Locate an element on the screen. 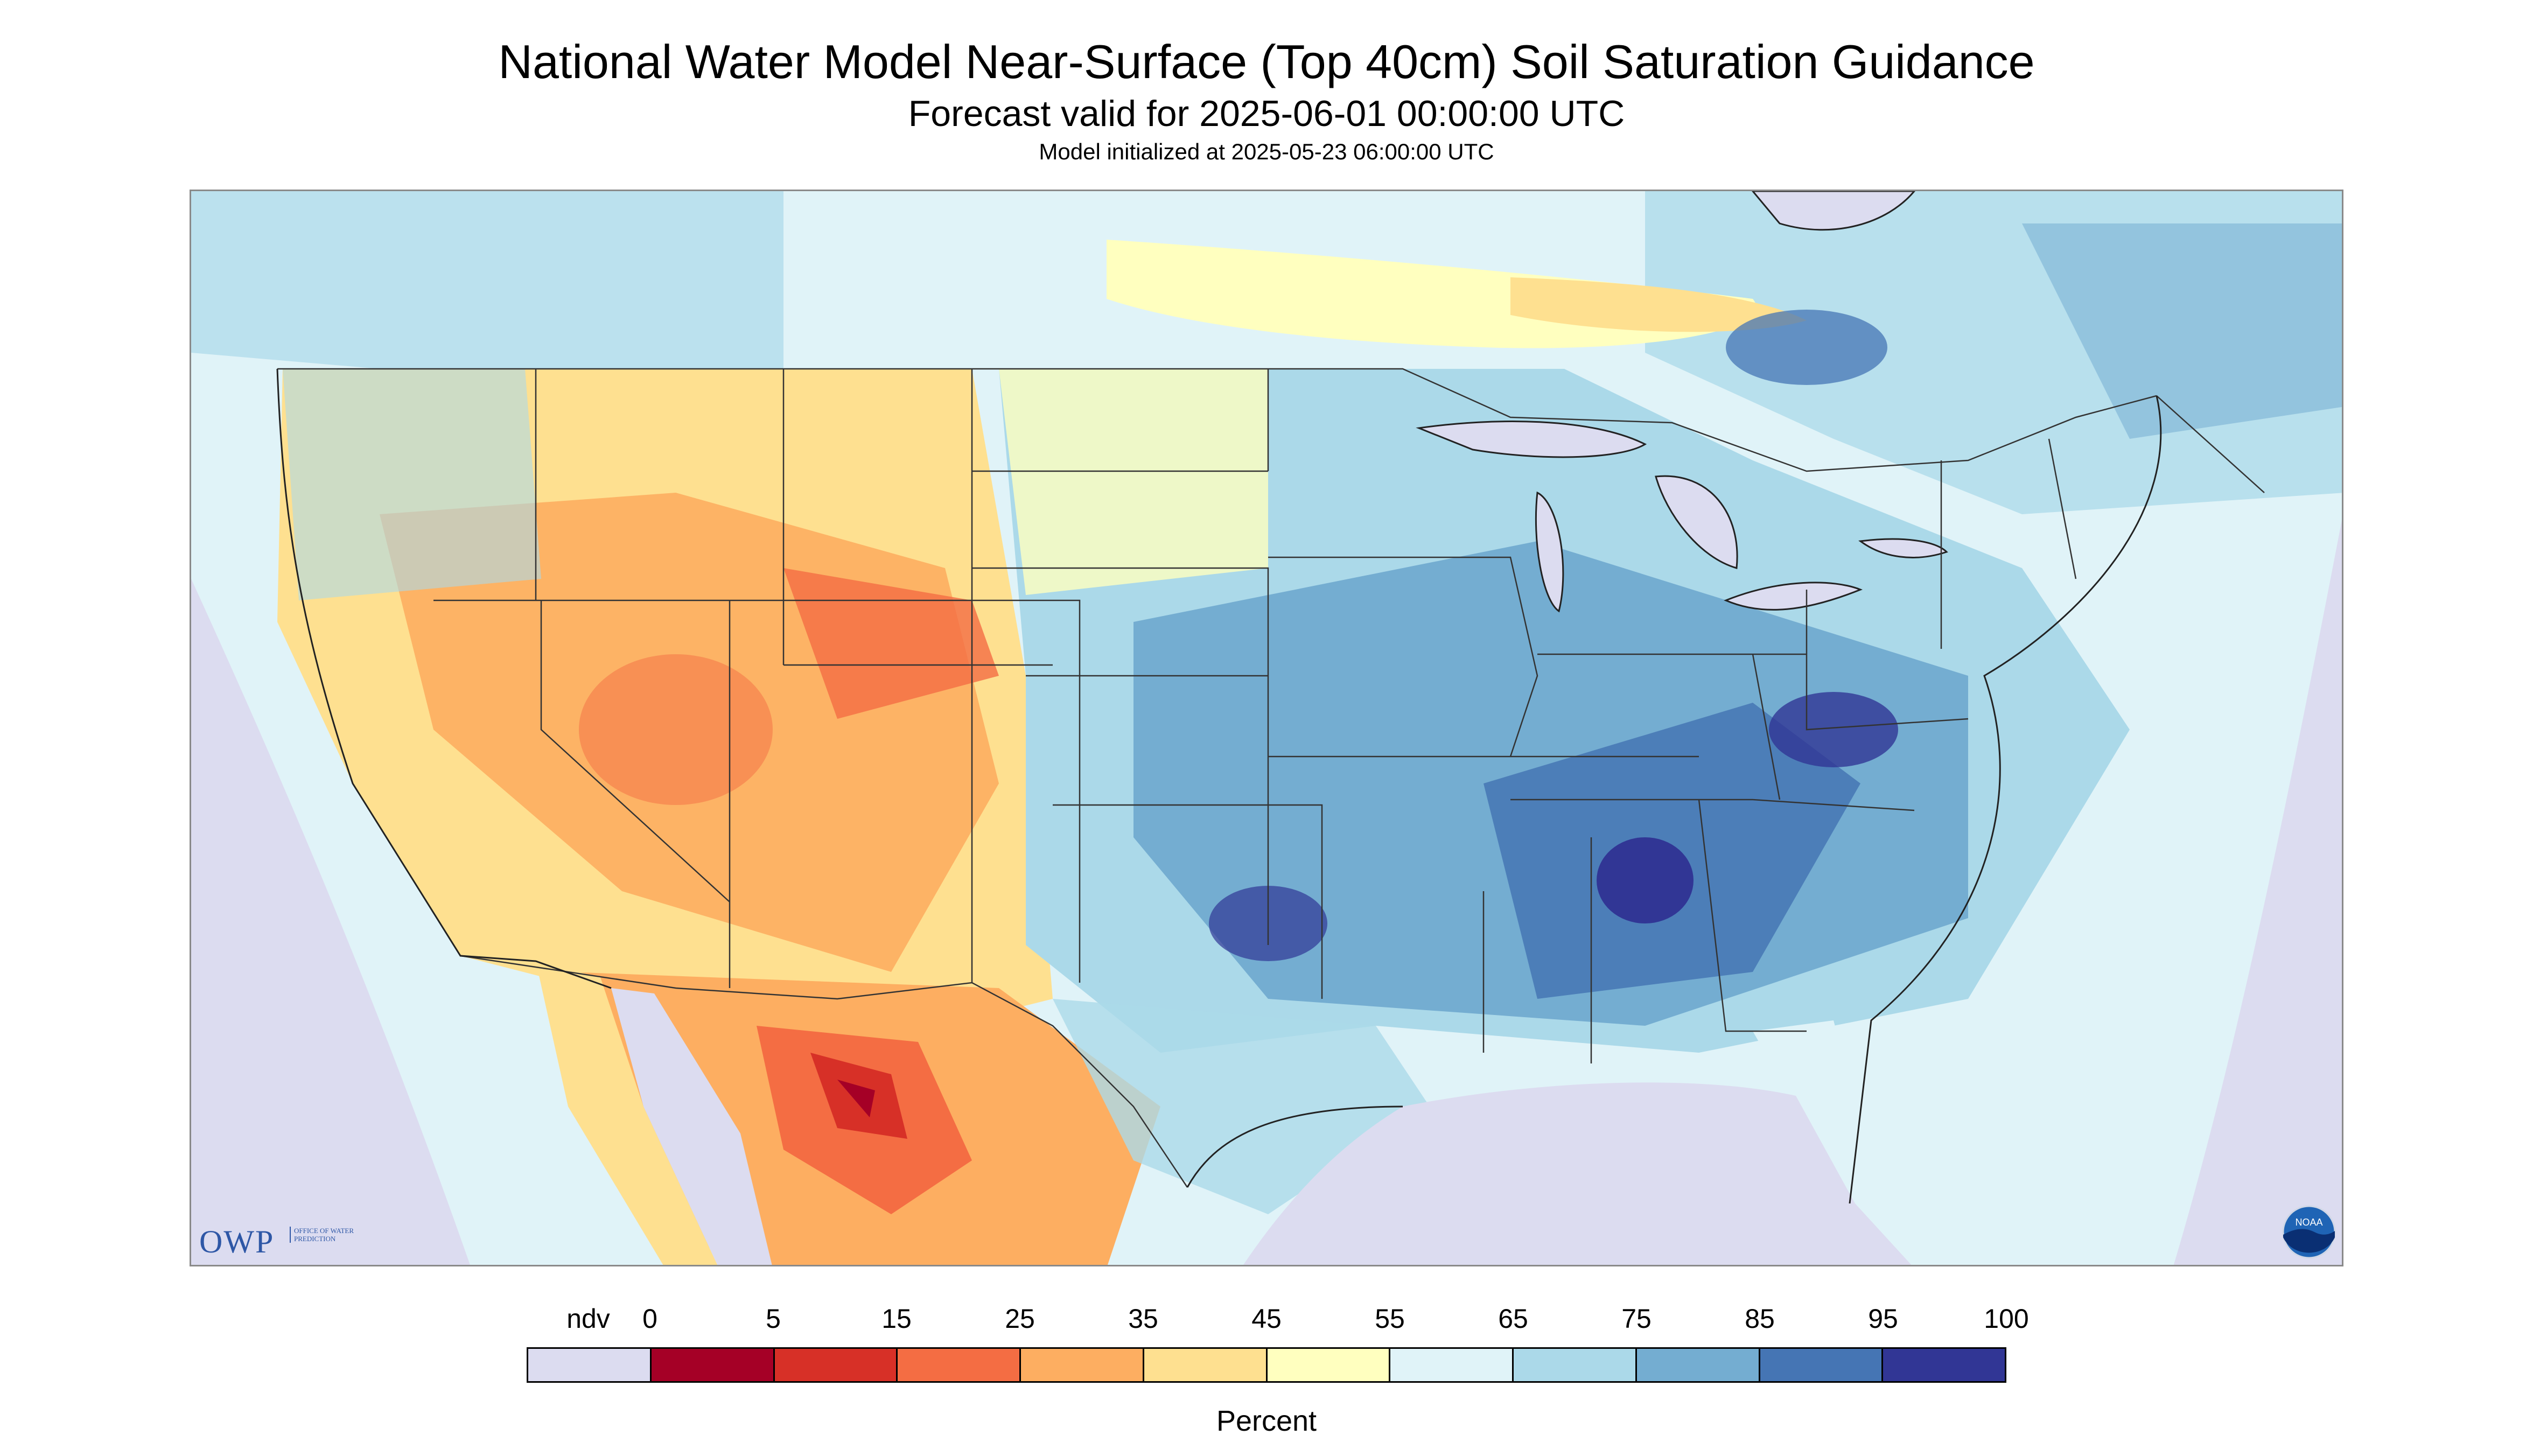 This screenshot has width=2533, height=1456. legend-tick-label: 75 is located at coordinates (1637, 1319).